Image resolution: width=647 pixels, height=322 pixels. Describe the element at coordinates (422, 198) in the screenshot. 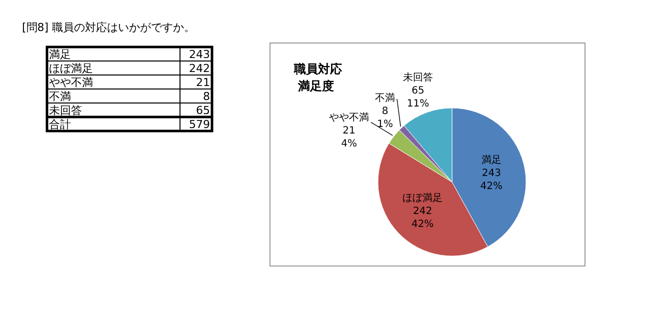

I see `slice-label: ほぼ満足` at that location.